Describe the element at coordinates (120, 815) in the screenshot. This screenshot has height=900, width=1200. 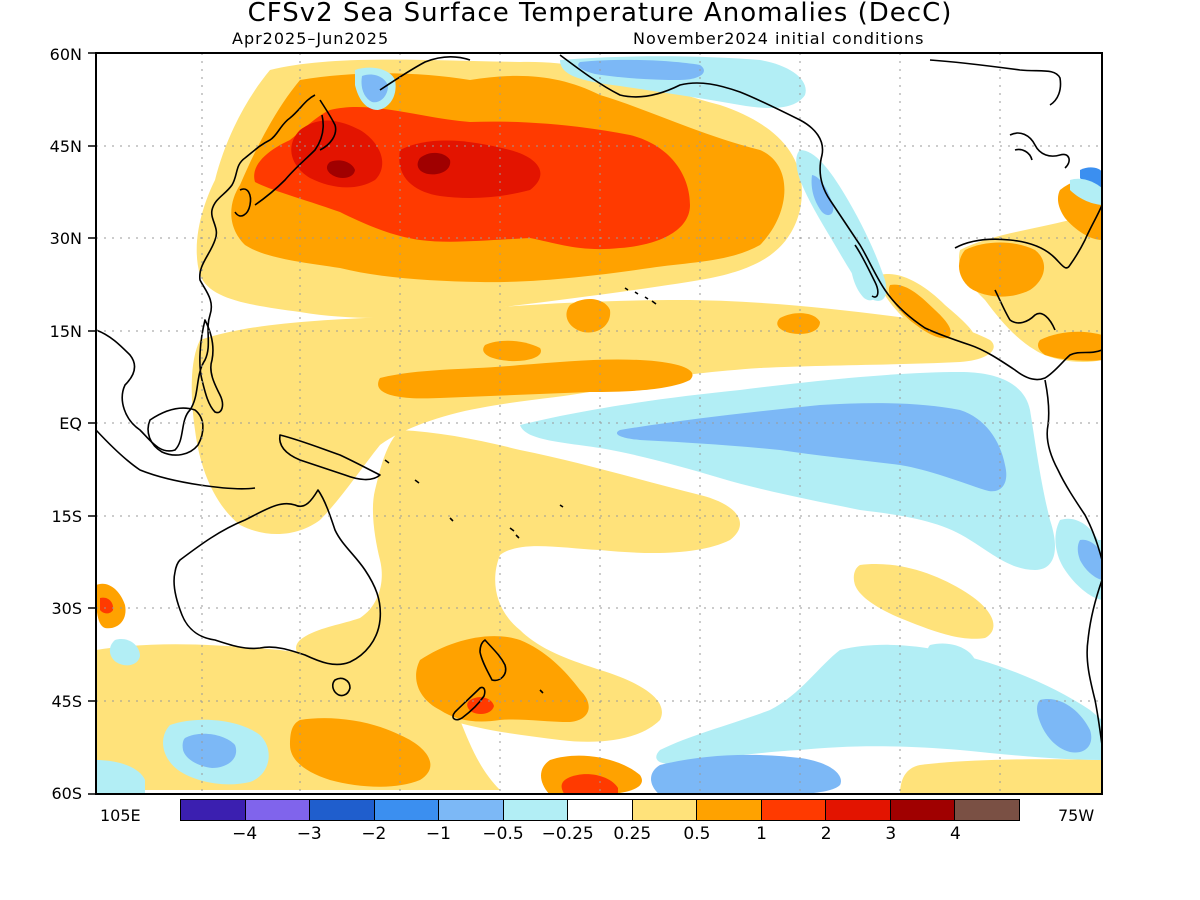
I see `lon-label-west: 105E` at that location.